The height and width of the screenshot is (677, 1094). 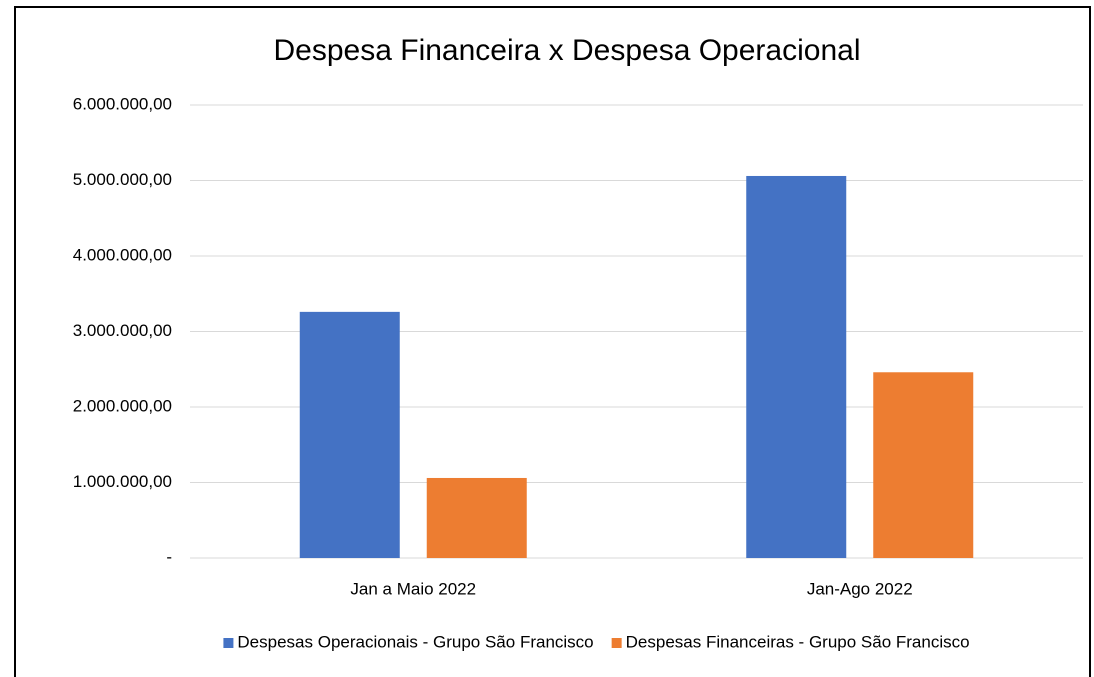 I want to click on chart-title: Despesa Financeira x Despesa Operacional, so click(x=567, y=50).